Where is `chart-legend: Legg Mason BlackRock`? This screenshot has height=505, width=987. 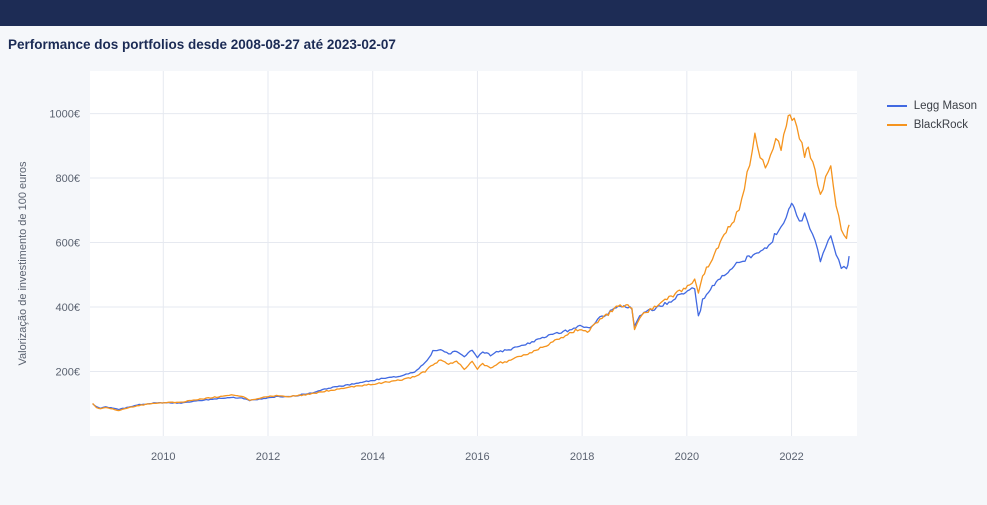
chart-legend: Legg Mason BlackRock is located at coordinates (931, 119).